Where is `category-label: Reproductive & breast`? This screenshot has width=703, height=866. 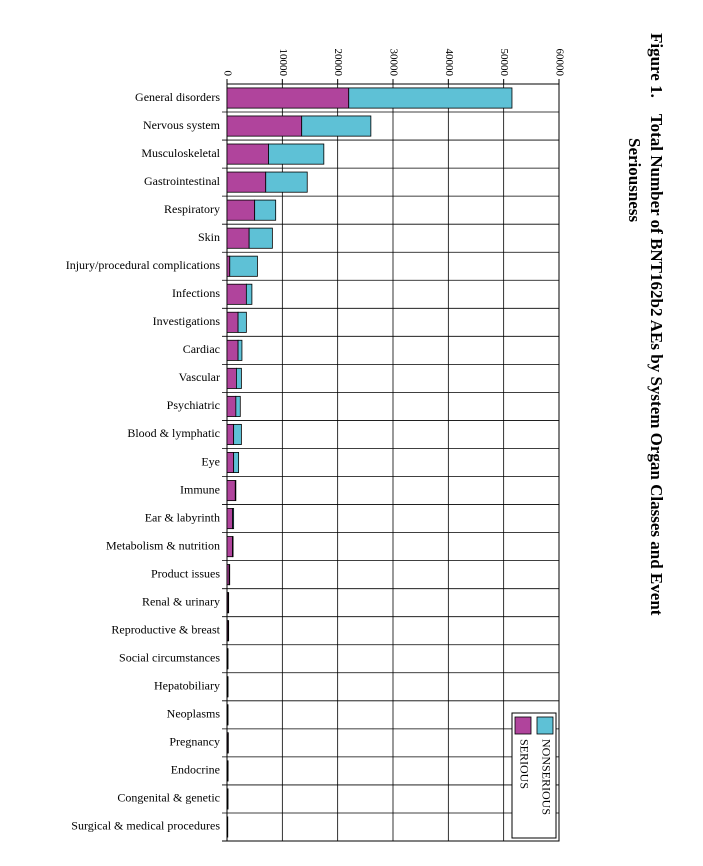 category-label: Reproductive & breast is located at coordinates (165, 629).